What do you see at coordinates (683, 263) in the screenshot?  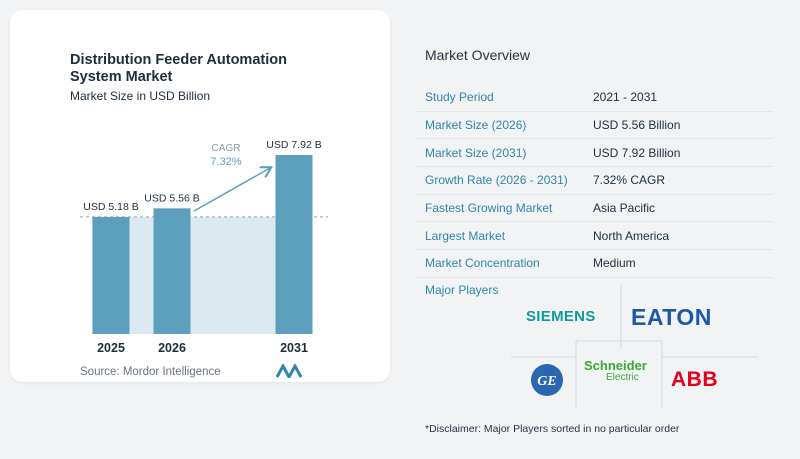 I see `overview-value: Medium` at bounding box center [683, 263].